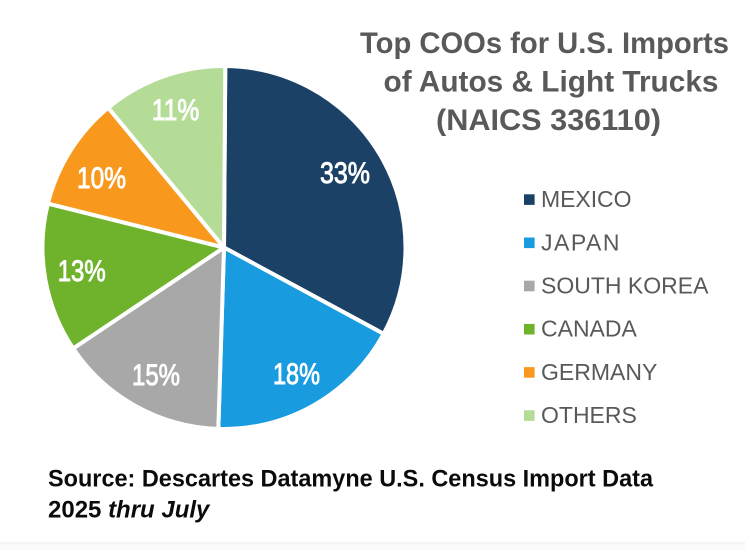 The image size is (745, 555). Describe the element at coordinates (548, 120) in the screenshot. I see `svg-text: (NAICS 336110)` at that location.